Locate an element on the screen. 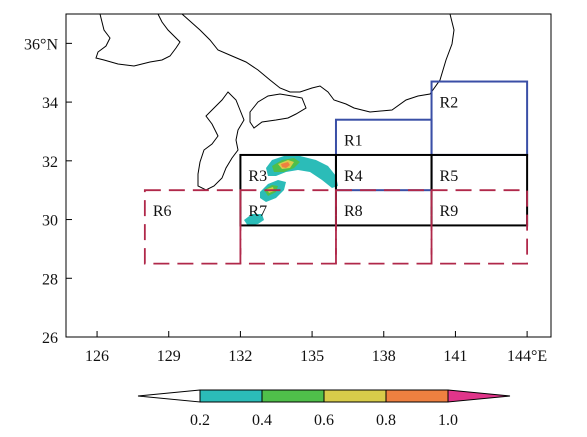 The image size is (587, 437). x-tick-label: 126 is located at coordinates (97, 356).